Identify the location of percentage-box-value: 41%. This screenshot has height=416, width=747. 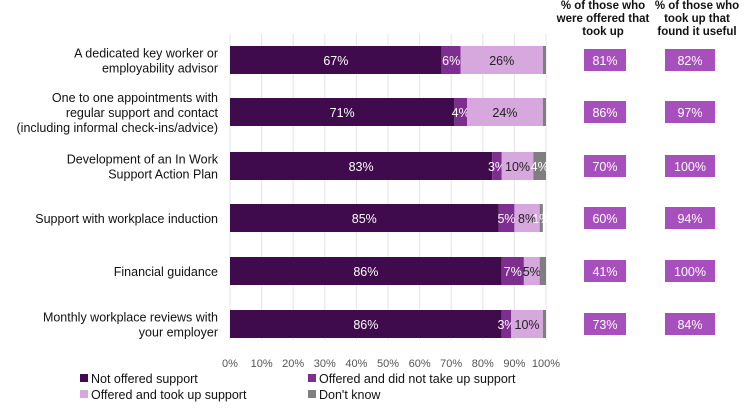
(604, 272).